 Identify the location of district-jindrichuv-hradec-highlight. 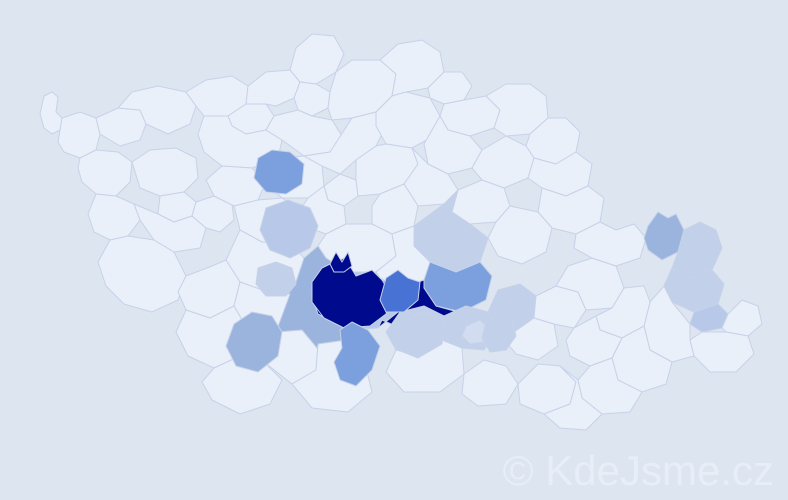
(357, 354).